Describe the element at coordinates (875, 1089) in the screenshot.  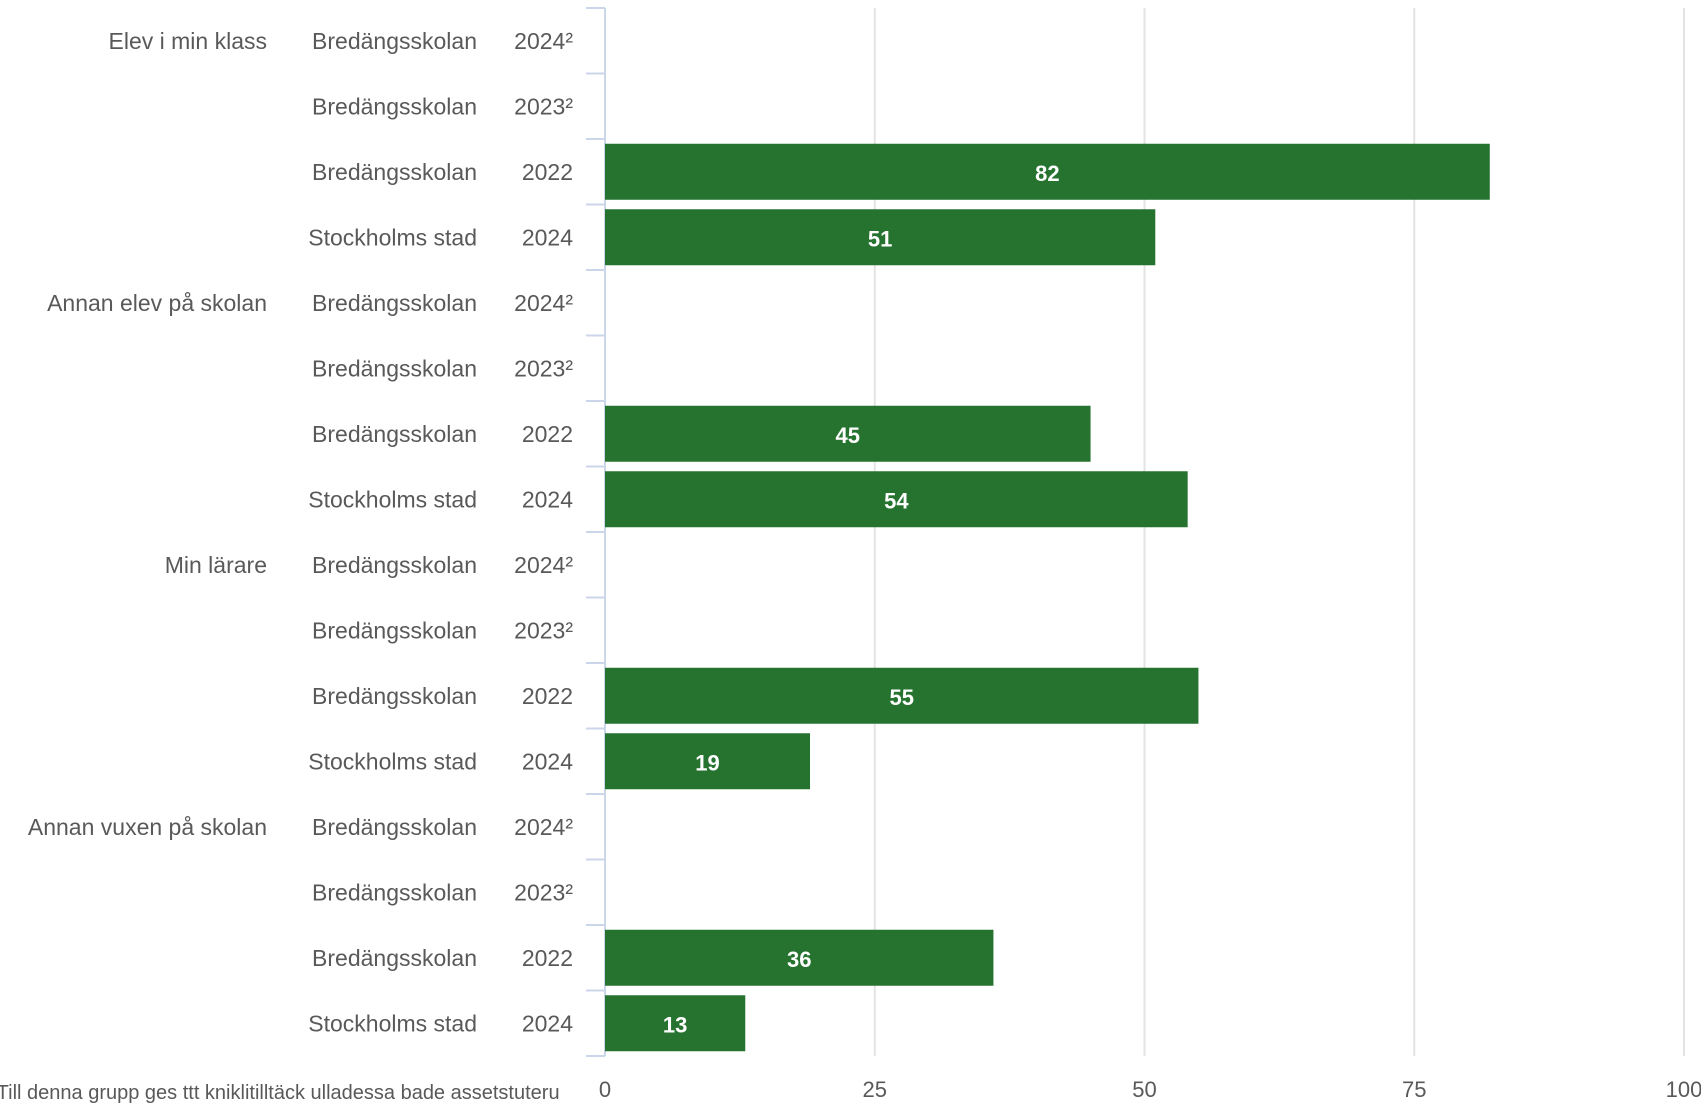
I see `x-tick-label: 25` at that location.